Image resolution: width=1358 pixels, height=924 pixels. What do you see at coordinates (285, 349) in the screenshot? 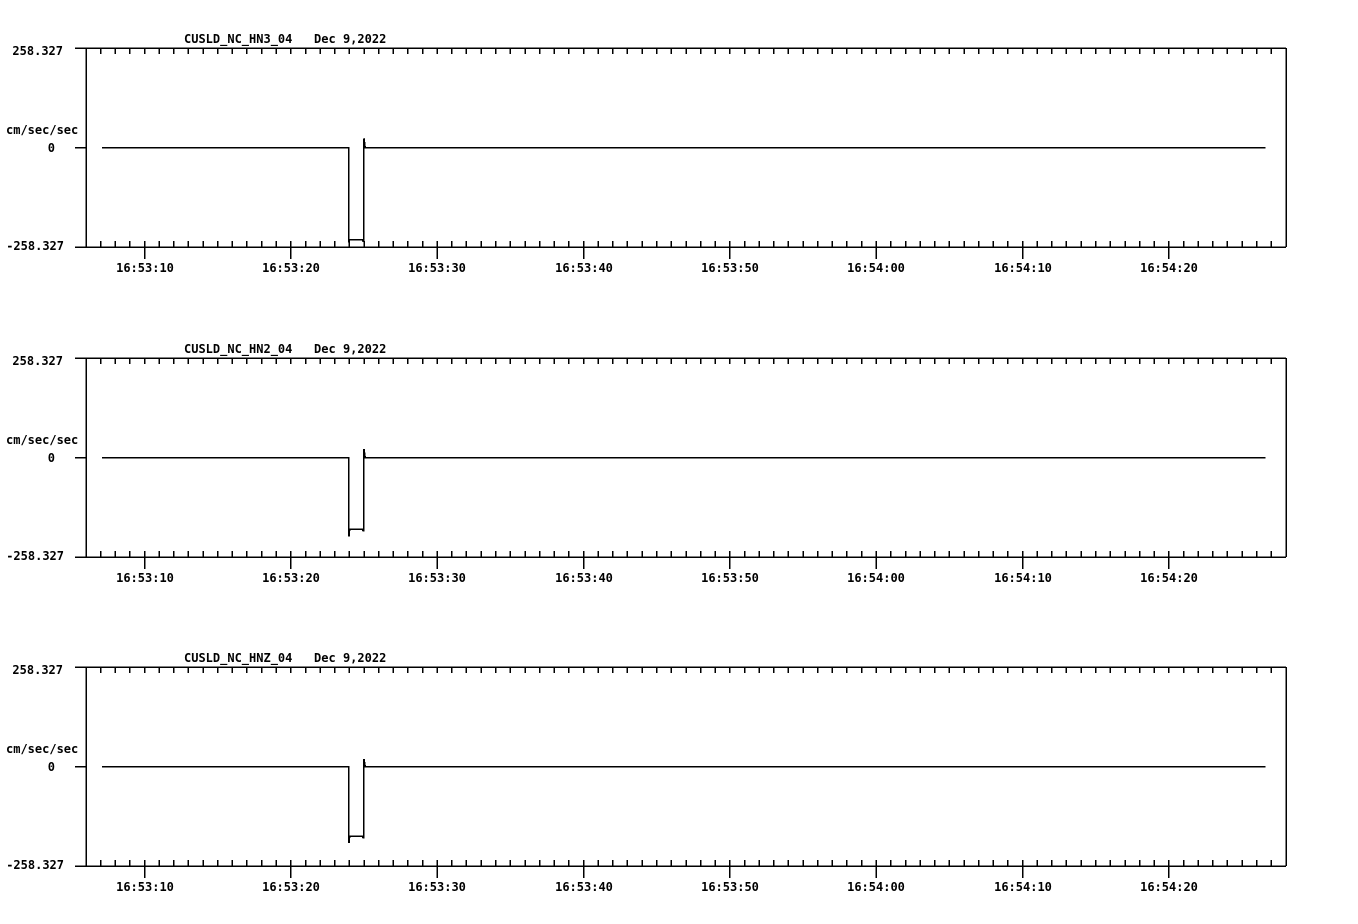
I see `panel-title: CUSLD_NC_HN2_04 Dec 9,2022` at bounding box center [285, 349].